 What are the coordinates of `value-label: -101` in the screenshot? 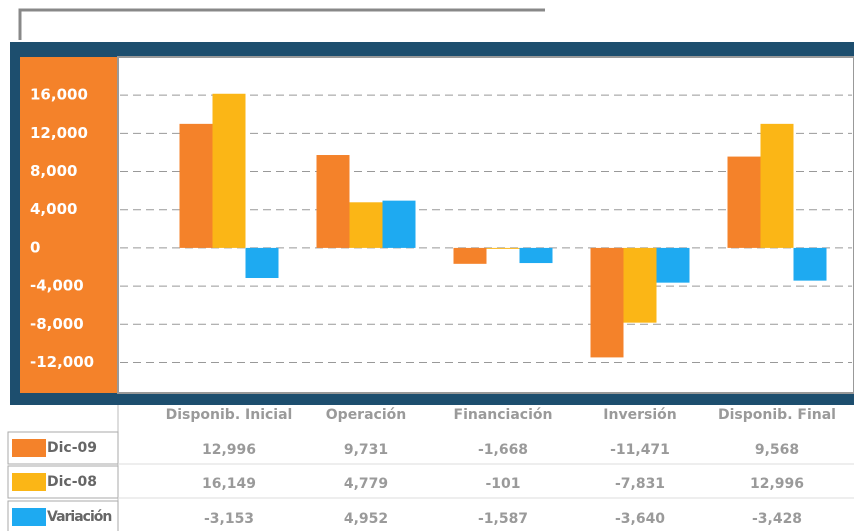 It's located at (502, 484).